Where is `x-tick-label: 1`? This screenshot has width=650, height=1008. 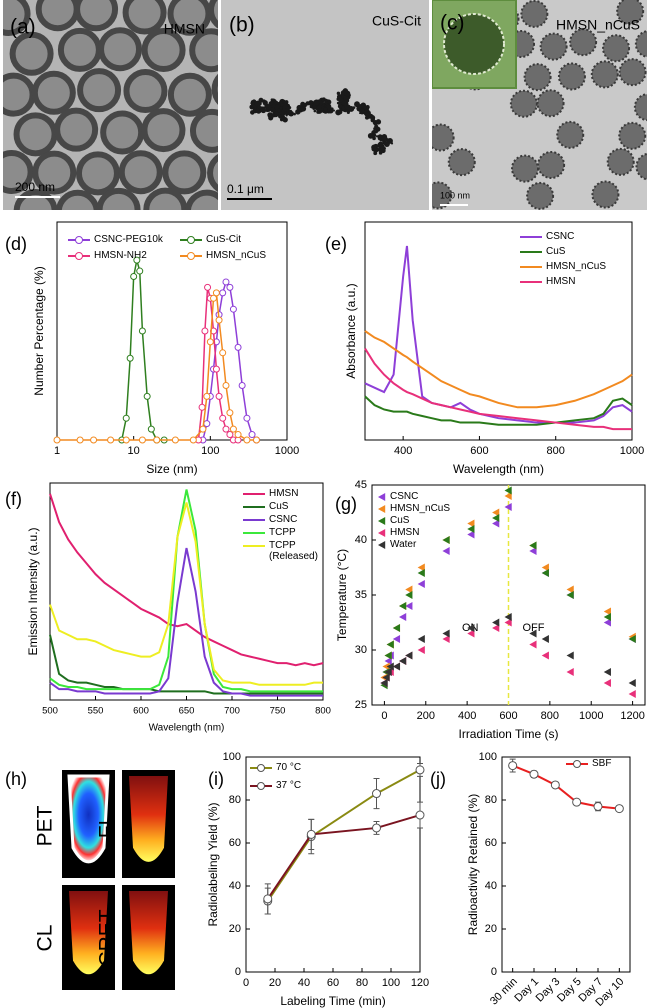
x-tick-label: 1 is located at coordinates (57, 451).